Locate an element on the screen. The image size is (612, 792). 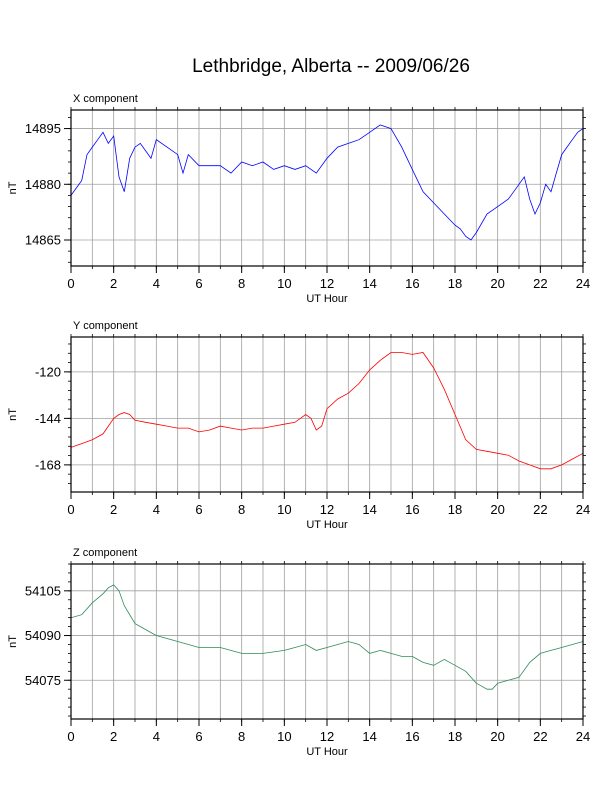
y-tick-label: 54090 is located at coordinates (43, 635).